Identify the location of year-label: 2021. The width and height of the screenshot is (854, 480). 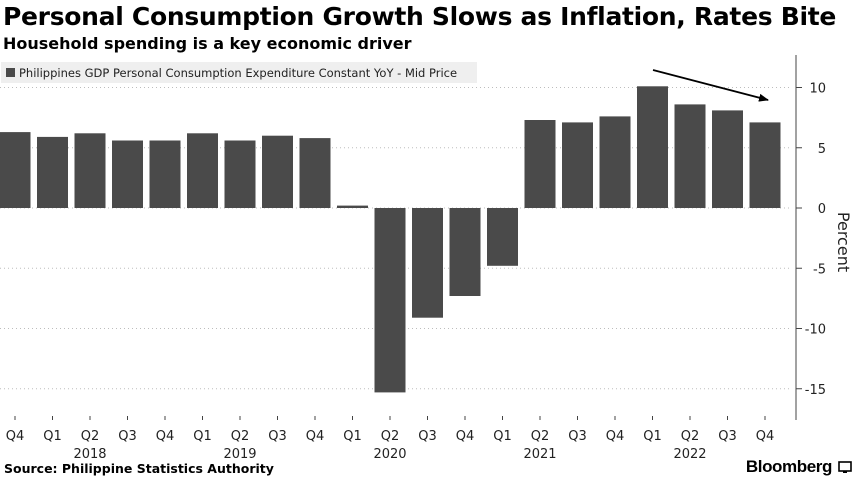
(539, 454).